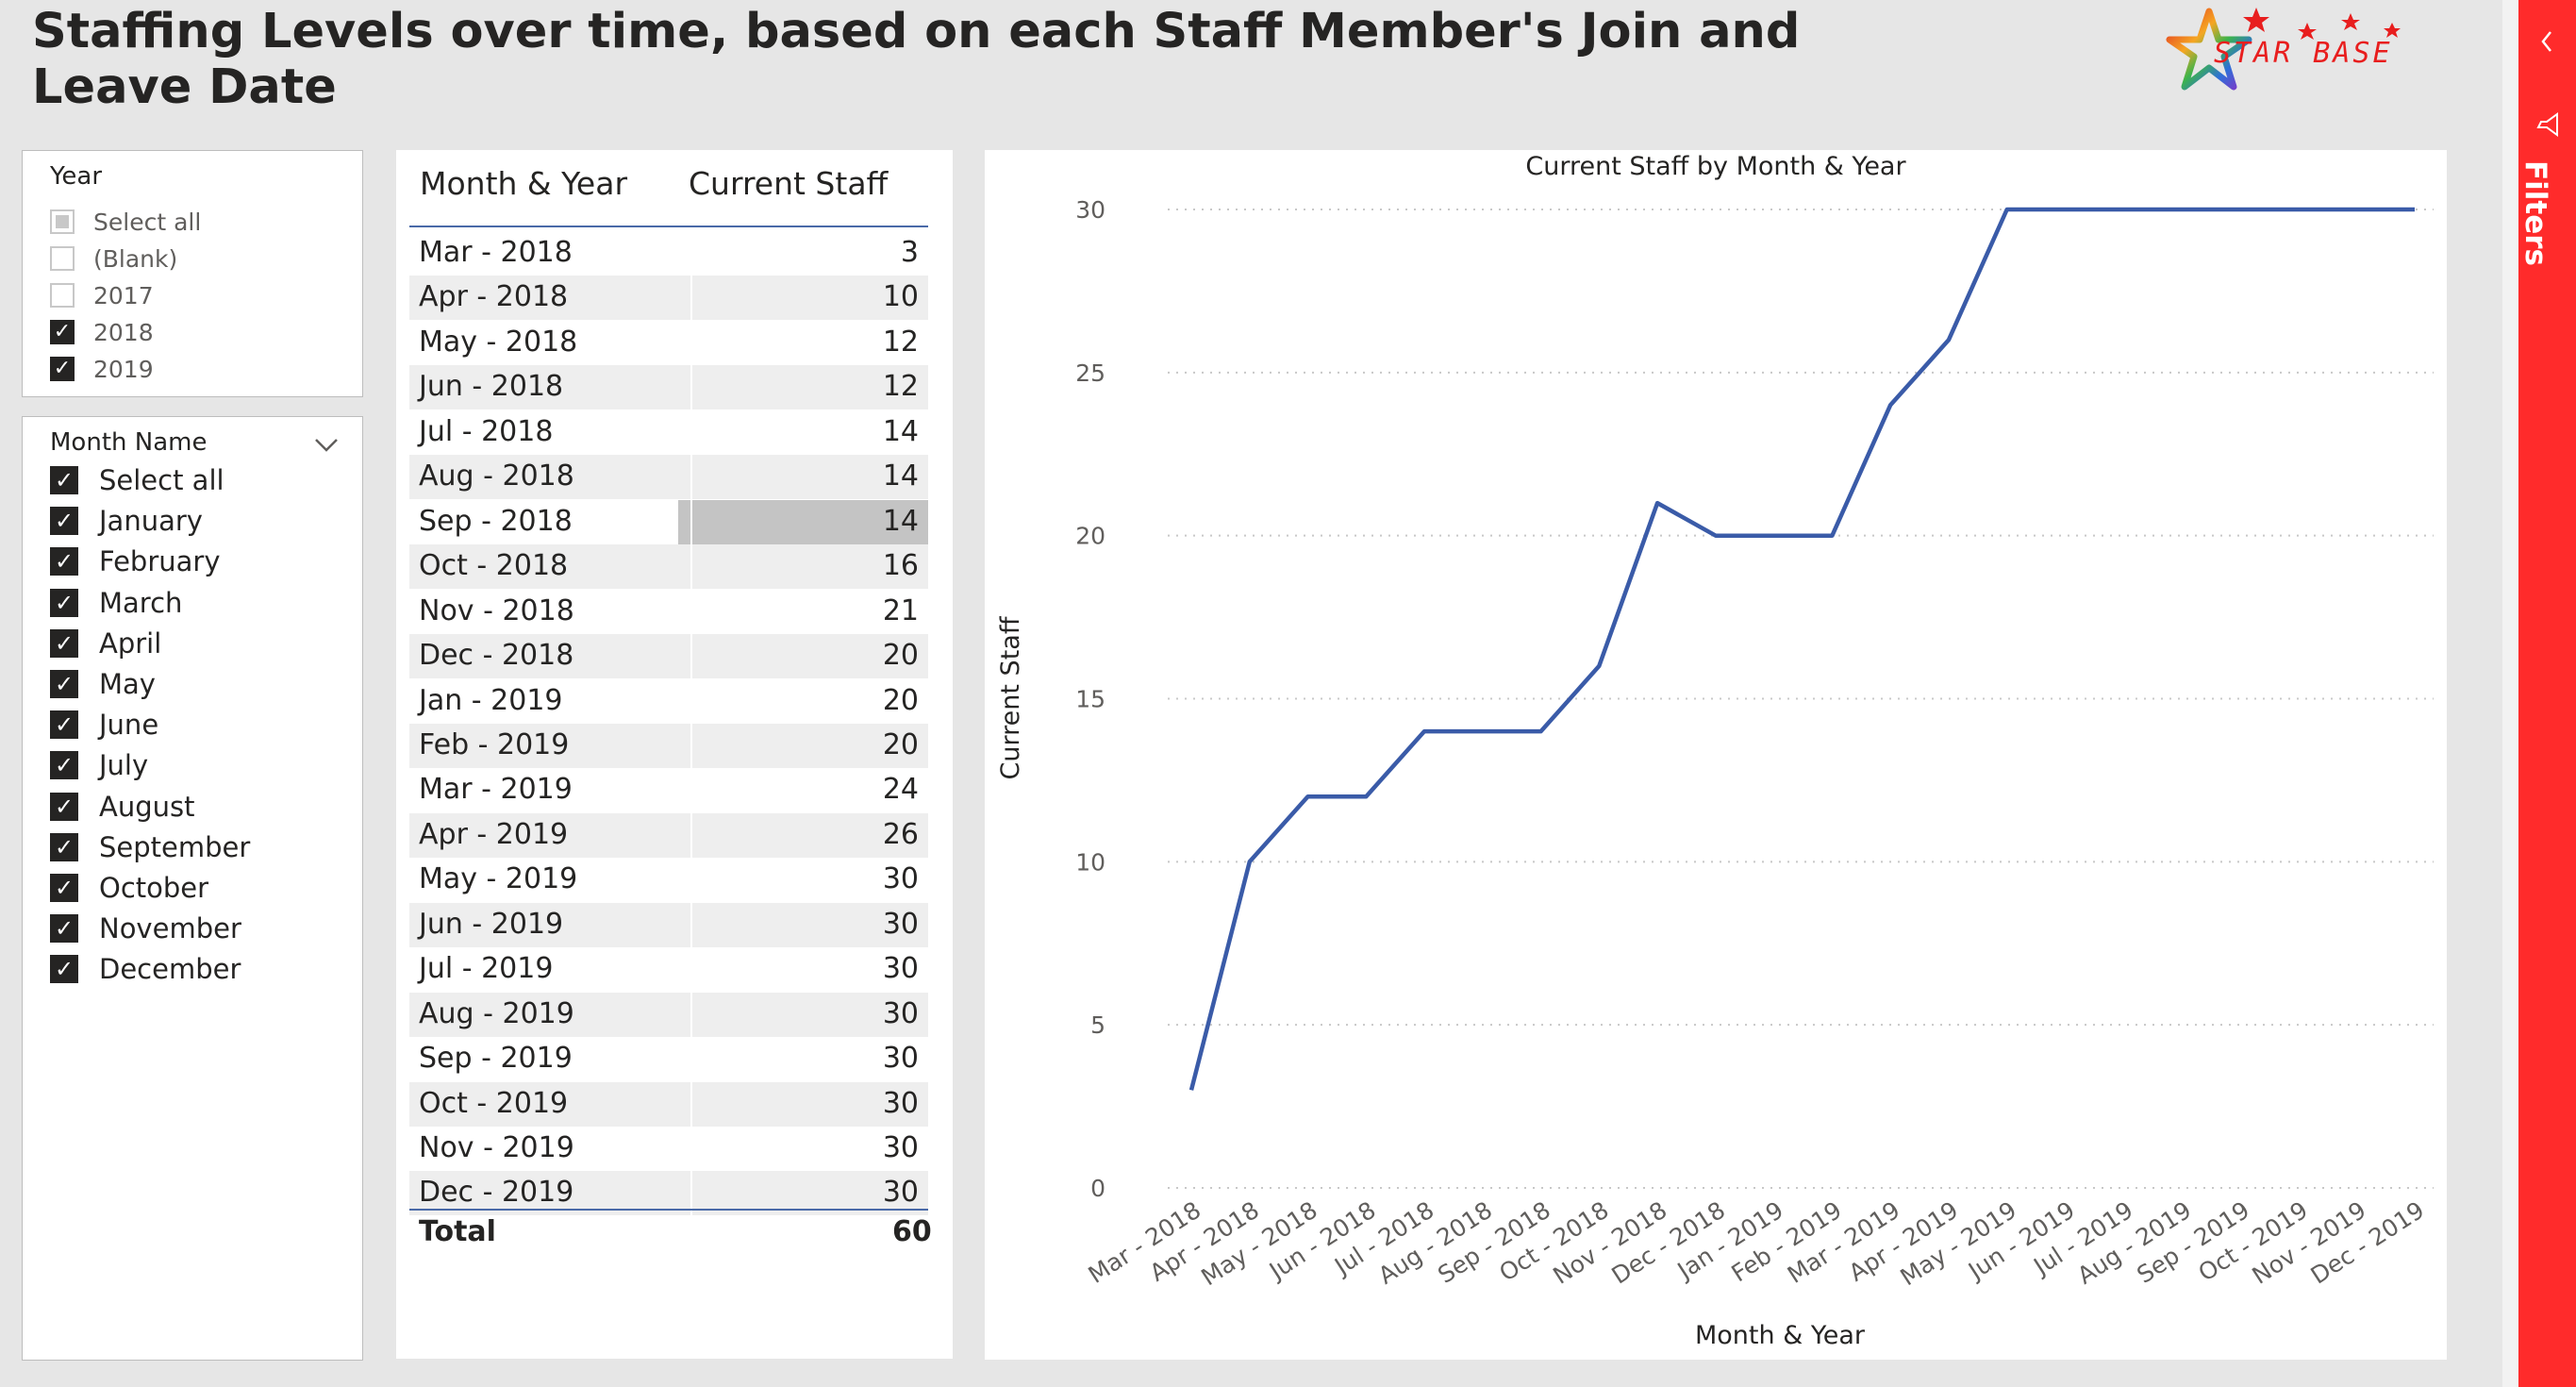 The width and height of the screenshot is (2576, 1387). What do you see at coordinates (668, 970) in the screenshot?
I see `table-row: Jul - 2019 30` at bounding box center [668, 970].